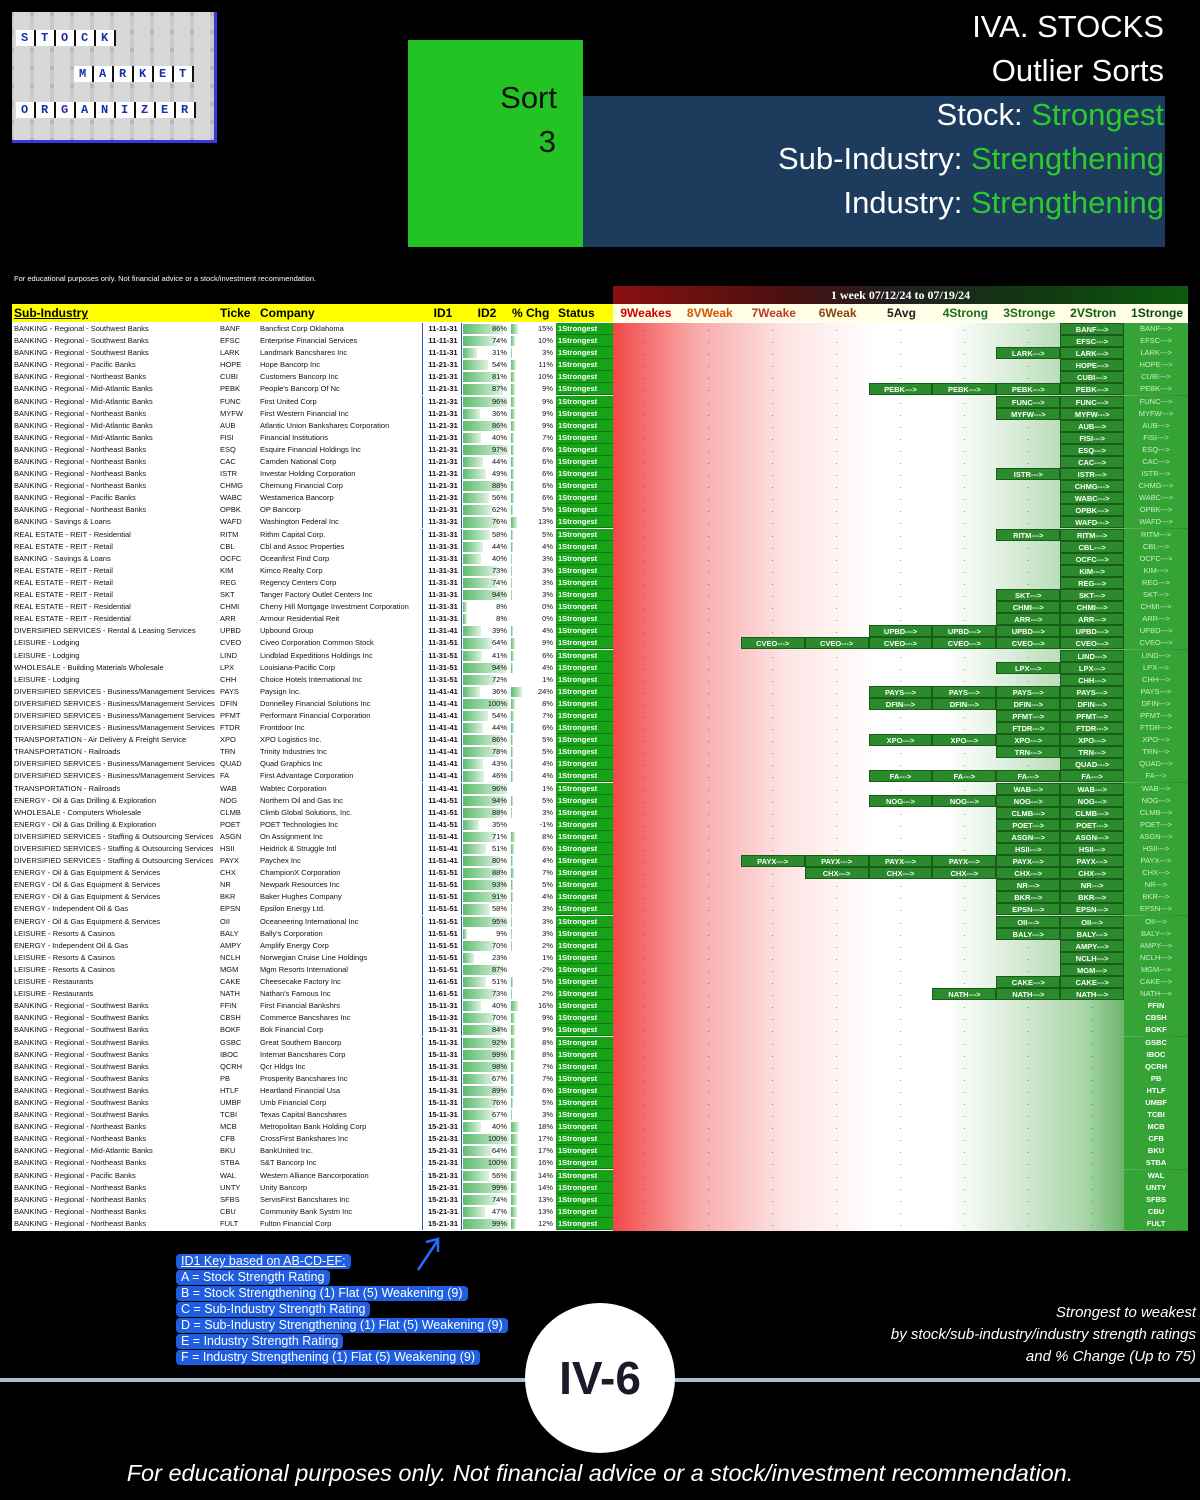  What do you see at coordinates (80, 449) in the screenshot?
I see `sub-industry: BANKING - Regional - Northeast Banks` at bounding box center [80, 449].